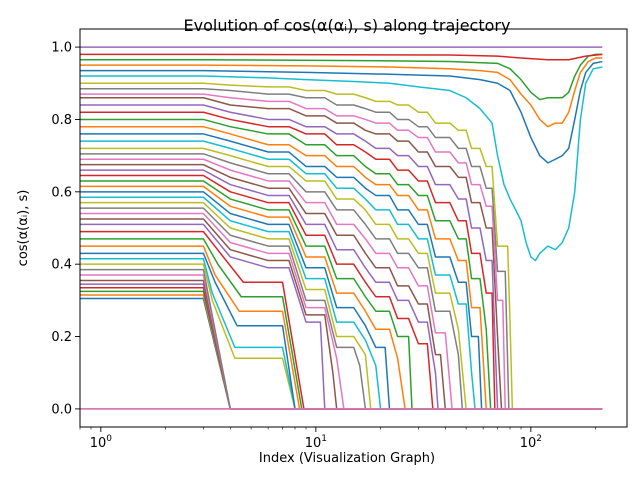  What do you see at coordinates (61, 120) in the screenshot?
I see `y-tick-label-5: 0.8` at bounding box center [61, 120].